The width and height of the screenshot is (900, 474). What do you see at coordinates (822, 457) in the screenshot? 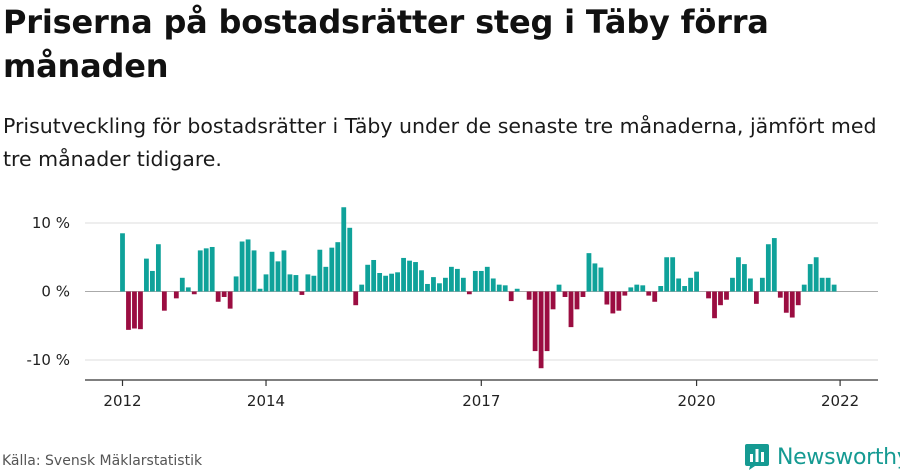
I see `brand: Newsworthy` at bounding box center [822, 457].